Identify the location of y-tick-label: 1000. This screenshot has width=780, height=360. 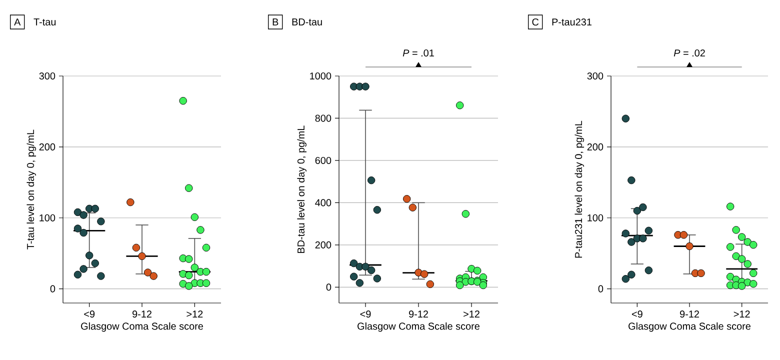
(321, 76).